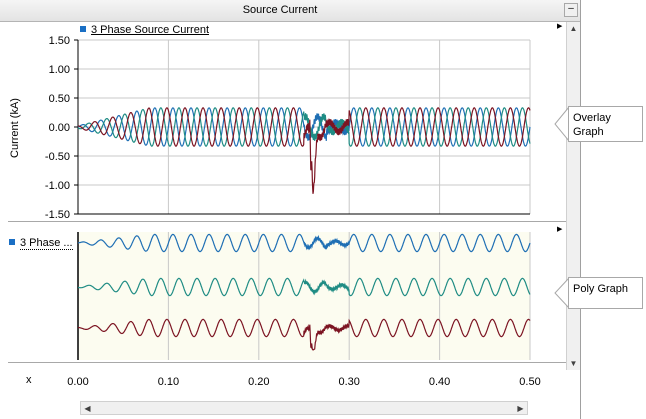 This screenshot has height=419, width=646. Describe the element at coordinates (520, 408) in the screenshot. I see `scroll-right-icon: ▶` at that location.